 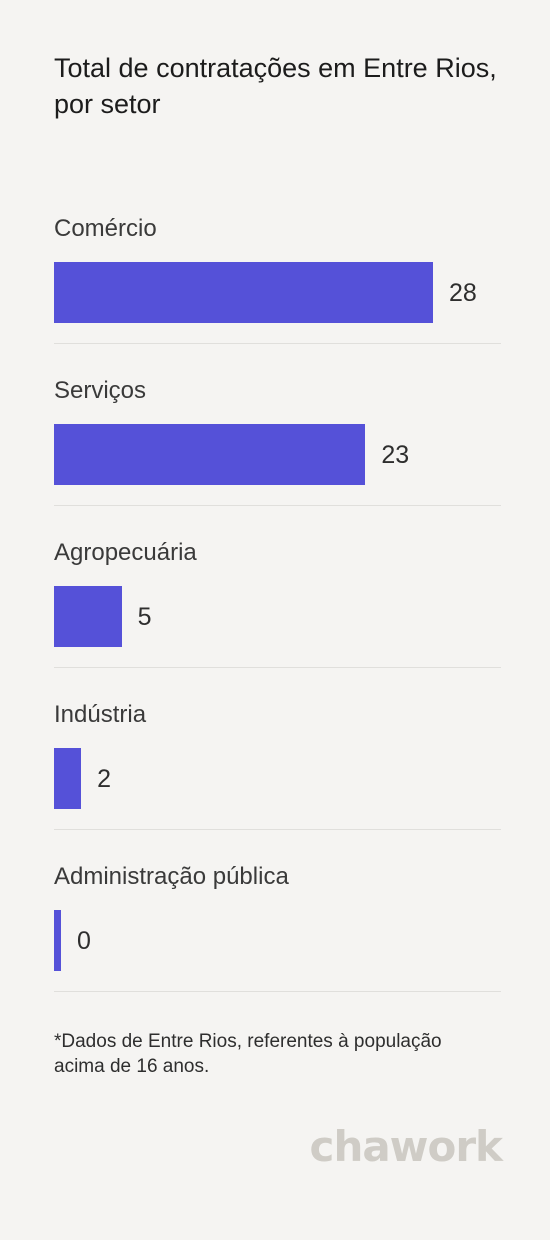 What do you see at coordinates (406, 1146) in the screenshot?
I see `brand-logo: chawork` at bounding box center [406, 1146].